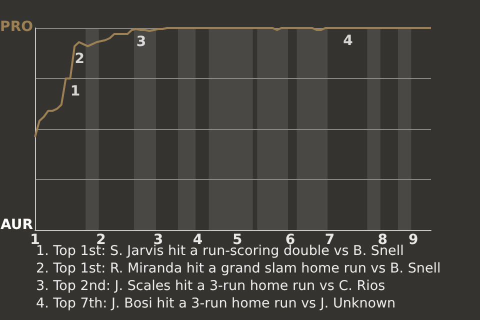  What do you see at coordinates (238, 268) in the screenshot?
I see `text: 2. Top 1st: R. Miranda hit a grand slam home run vs B. Snell` at bounding box center [238, 268].